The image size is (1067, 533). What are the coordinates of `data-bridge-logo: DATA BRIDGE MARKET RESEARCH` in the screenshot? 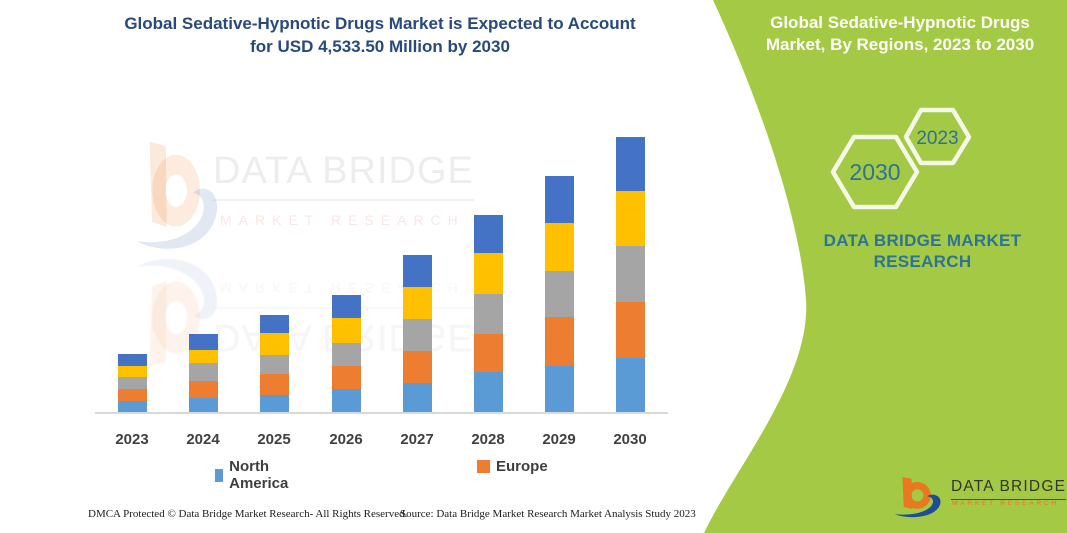 It's located at (980, 497).